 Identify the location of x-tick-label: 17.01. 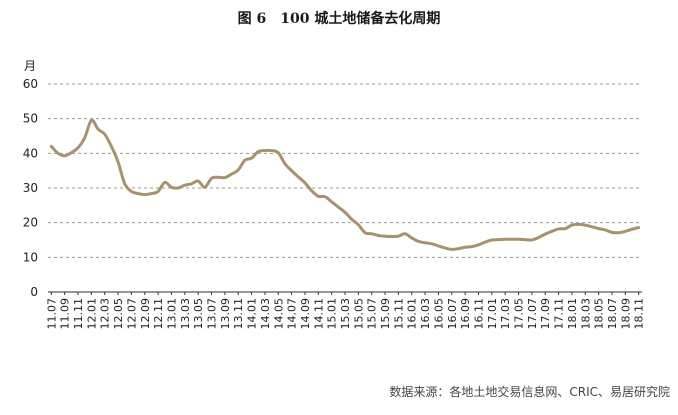
(492, 314).